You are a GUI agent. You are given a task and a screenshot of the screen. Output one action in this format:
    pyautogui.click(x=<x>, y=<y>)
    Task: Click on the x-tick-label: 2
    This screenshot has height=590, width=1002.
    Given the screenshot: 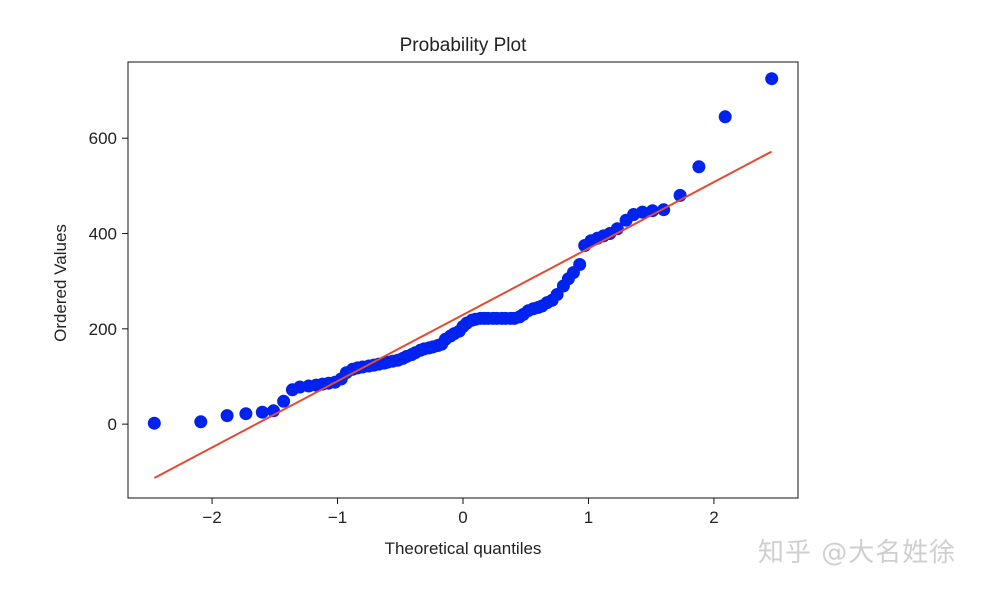 What is the action you would take?
    pyautogui.click(x=713, y=517)
    